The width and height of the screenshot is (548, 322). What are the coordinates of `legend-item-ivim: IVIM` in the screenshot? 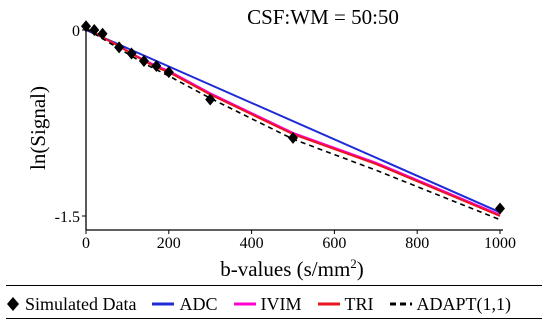 It's located at (267, 304).